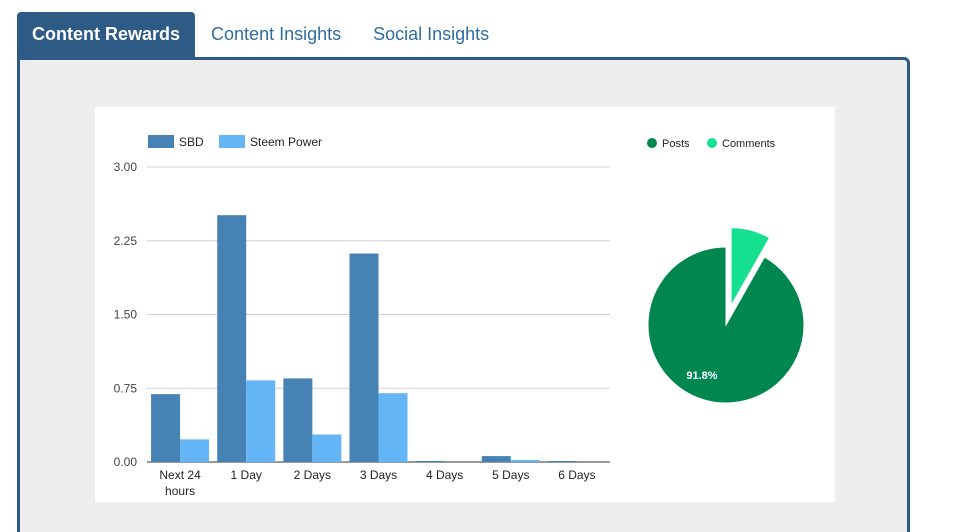 Image resolution: width=960 pixels, height=532 pixels. I want to click on x-tick-label: 4 Days, so click(444, 475).